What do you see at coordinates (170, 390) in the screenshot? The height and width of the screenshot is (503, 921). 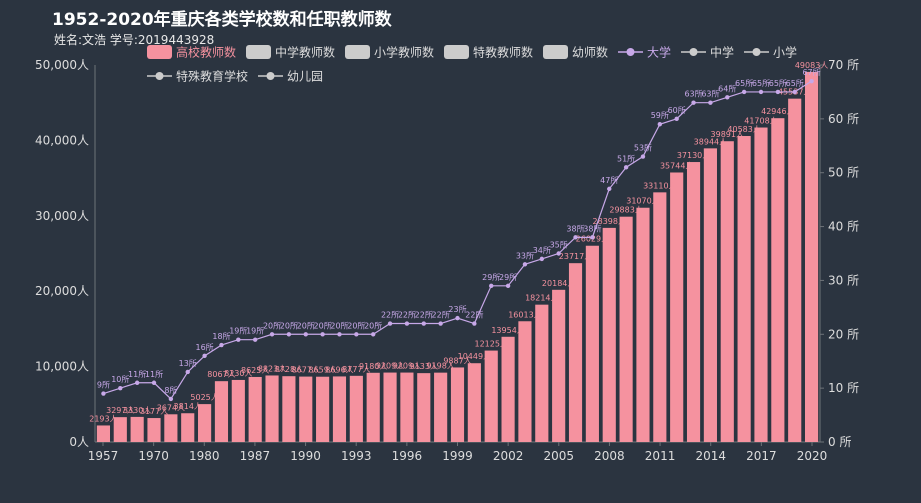 I see `line-value-label: 8所` at bounding box center [170, 390].